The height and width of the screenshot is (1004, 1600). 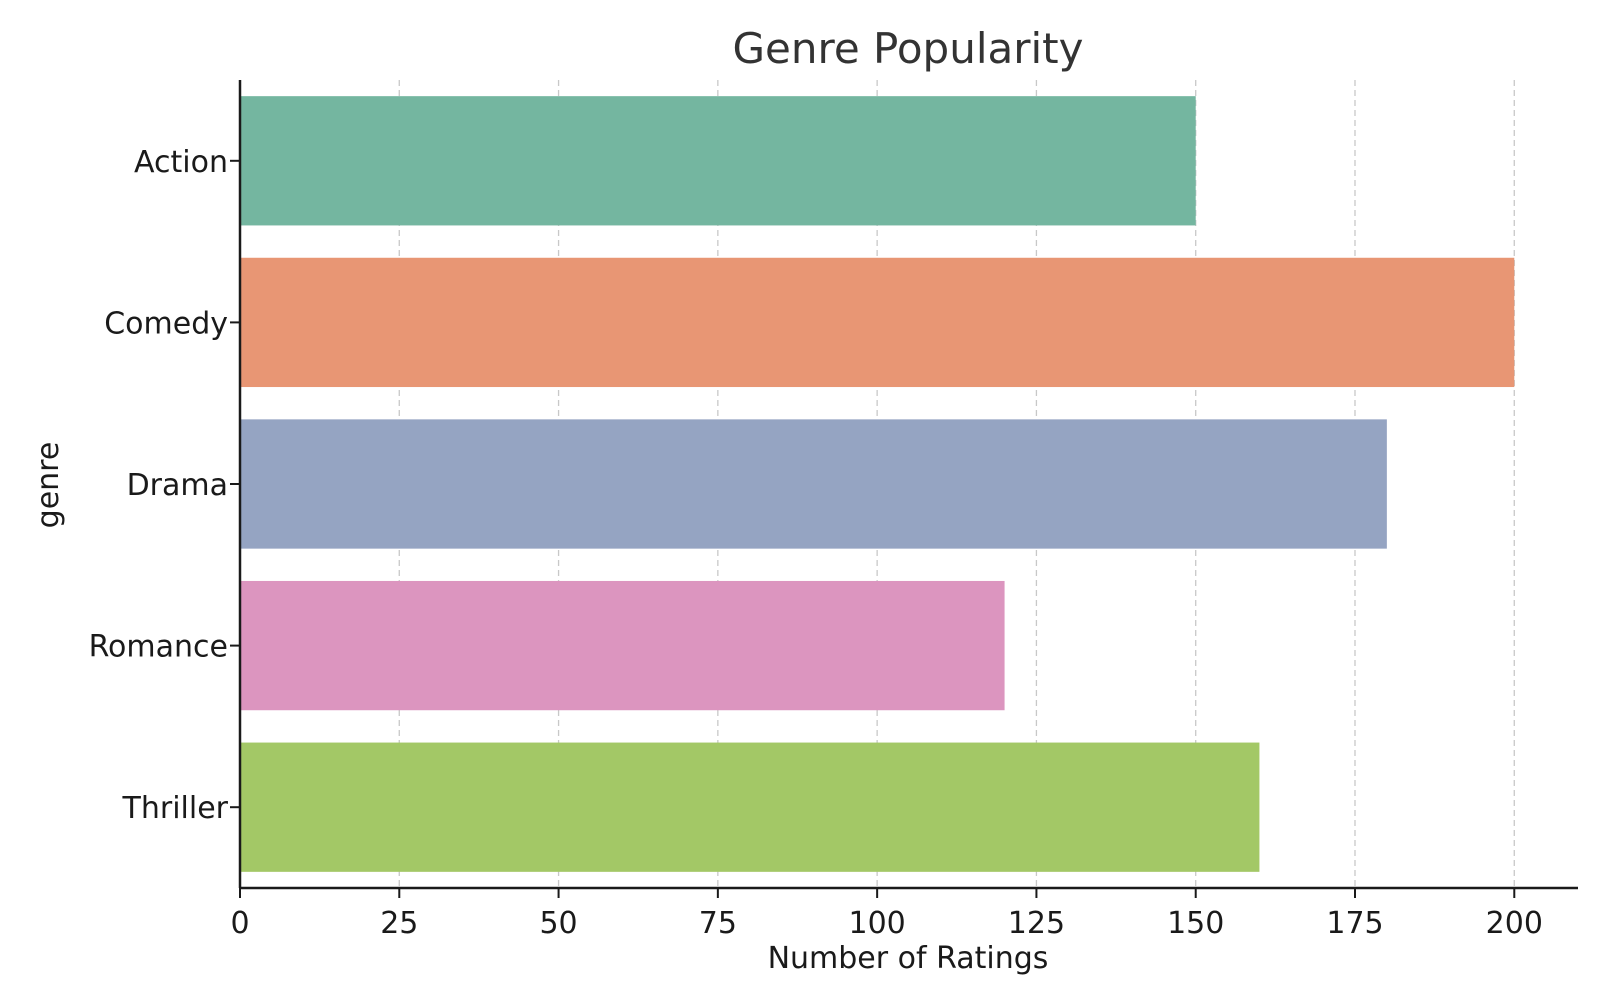 I want to click on x-tick-label-200: 200, so click(x=1514, y=923).